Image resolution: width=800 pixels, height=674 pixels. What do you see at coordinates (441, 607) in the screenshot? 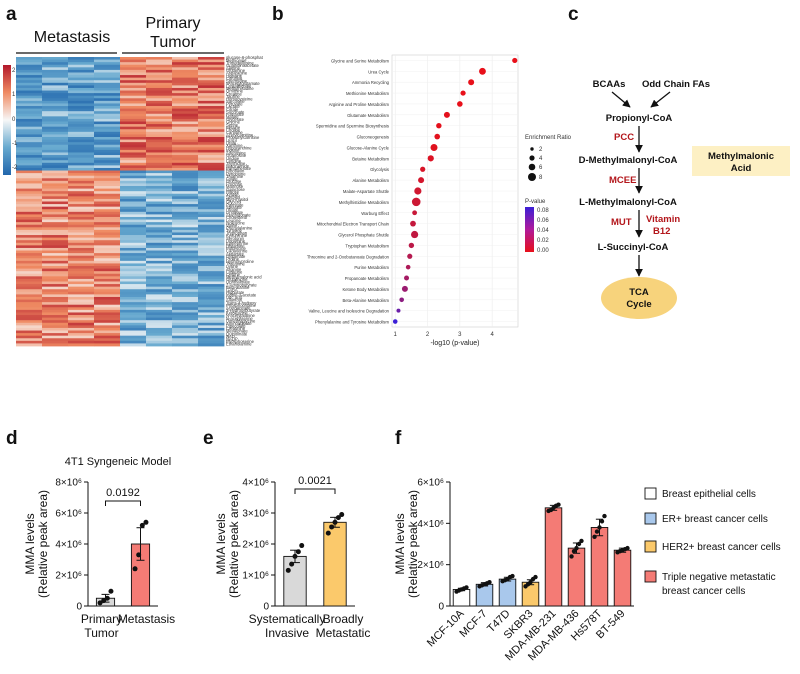
I see `y-tick-label: 0` at bounding box center [441, 607].